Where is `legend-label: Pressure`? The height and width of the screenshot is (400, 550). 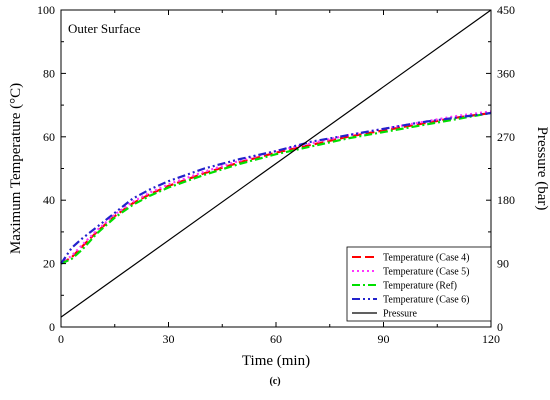
legend-label: Pressure is located at coordinates (400, 314).